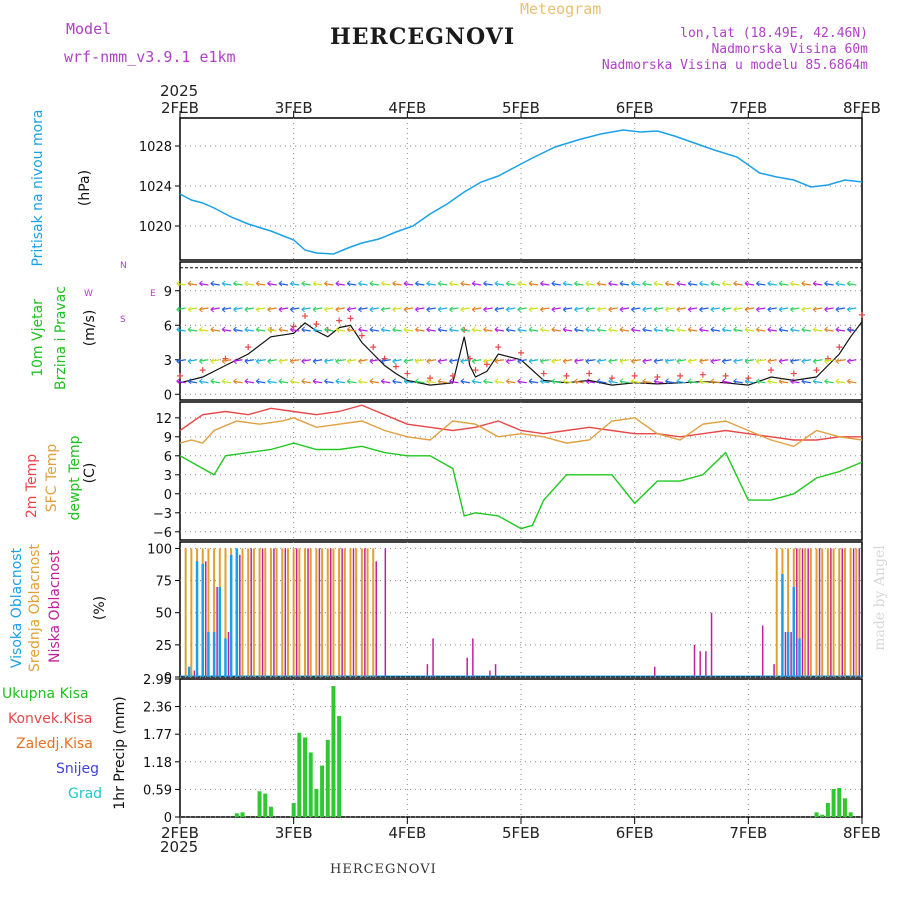 Image resolution: width=900 pixels, height=900 pixels. I want to click on temp-sfc-line, so click(521, 432).